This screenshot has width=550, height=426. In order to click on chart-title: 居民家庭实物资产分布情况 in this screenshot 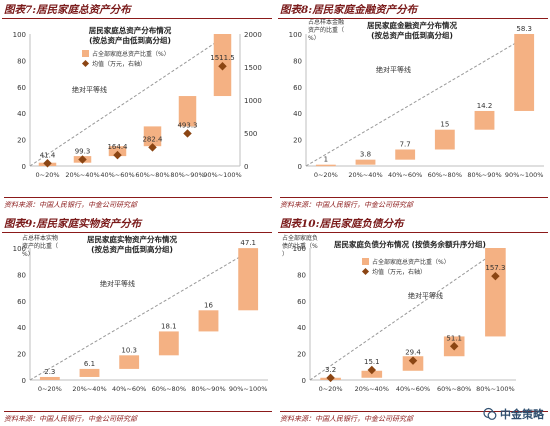, I will do `click(132, 239)`.